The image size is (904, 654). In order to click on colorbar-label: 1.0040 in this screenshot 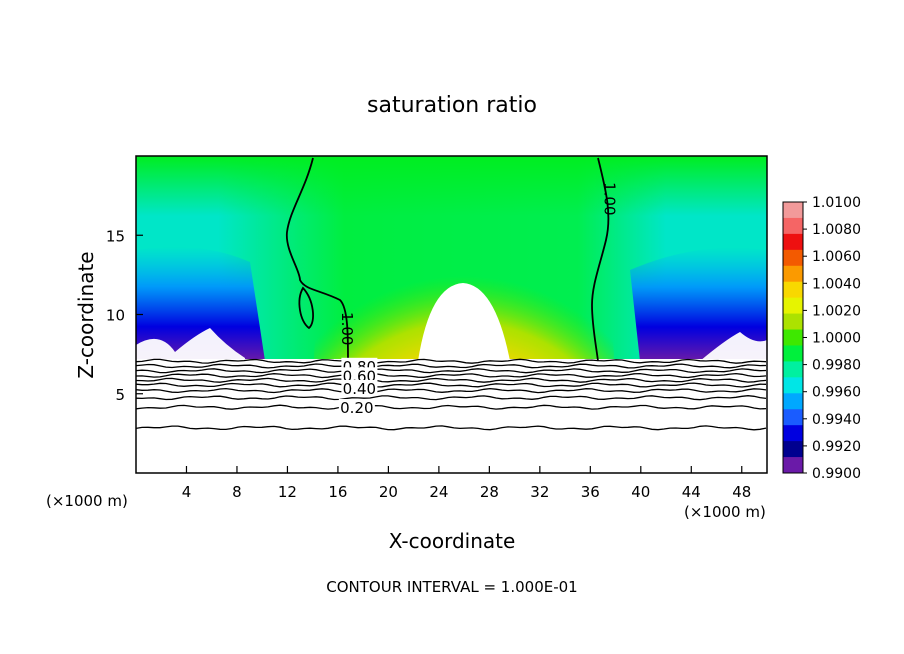, I will do `click(836, 284)`.